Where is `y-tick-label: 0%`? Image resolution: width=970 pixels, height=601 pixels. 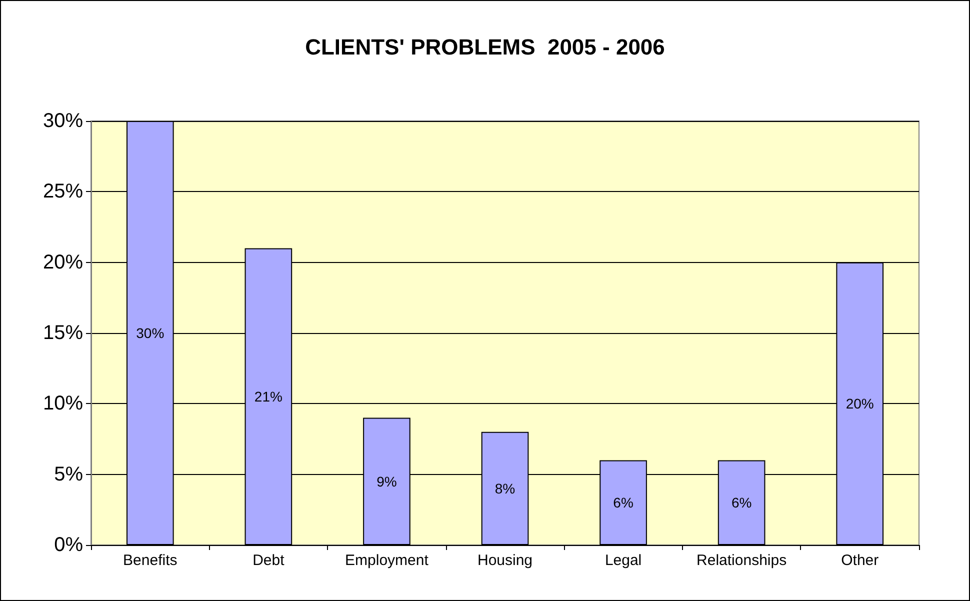 y-tick-label: 0% is located at coordinates (69, 545).